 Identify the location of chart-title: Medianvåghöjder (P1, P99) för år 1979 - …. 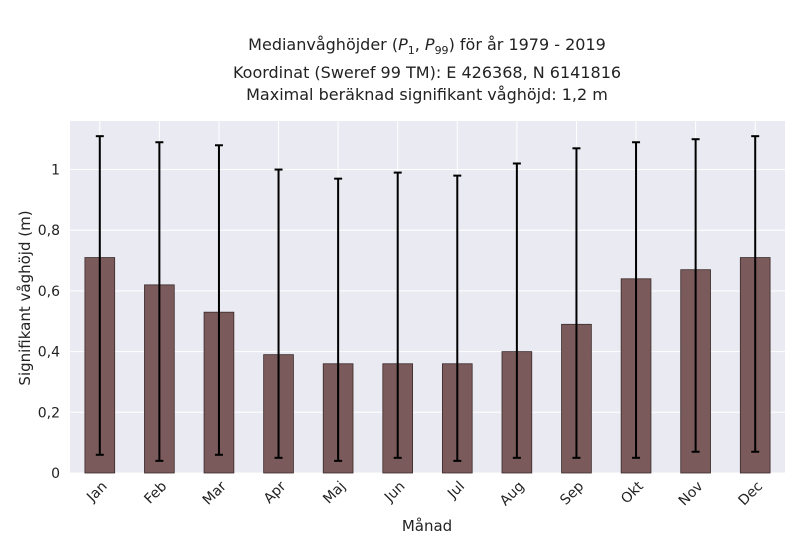
(400, 70).